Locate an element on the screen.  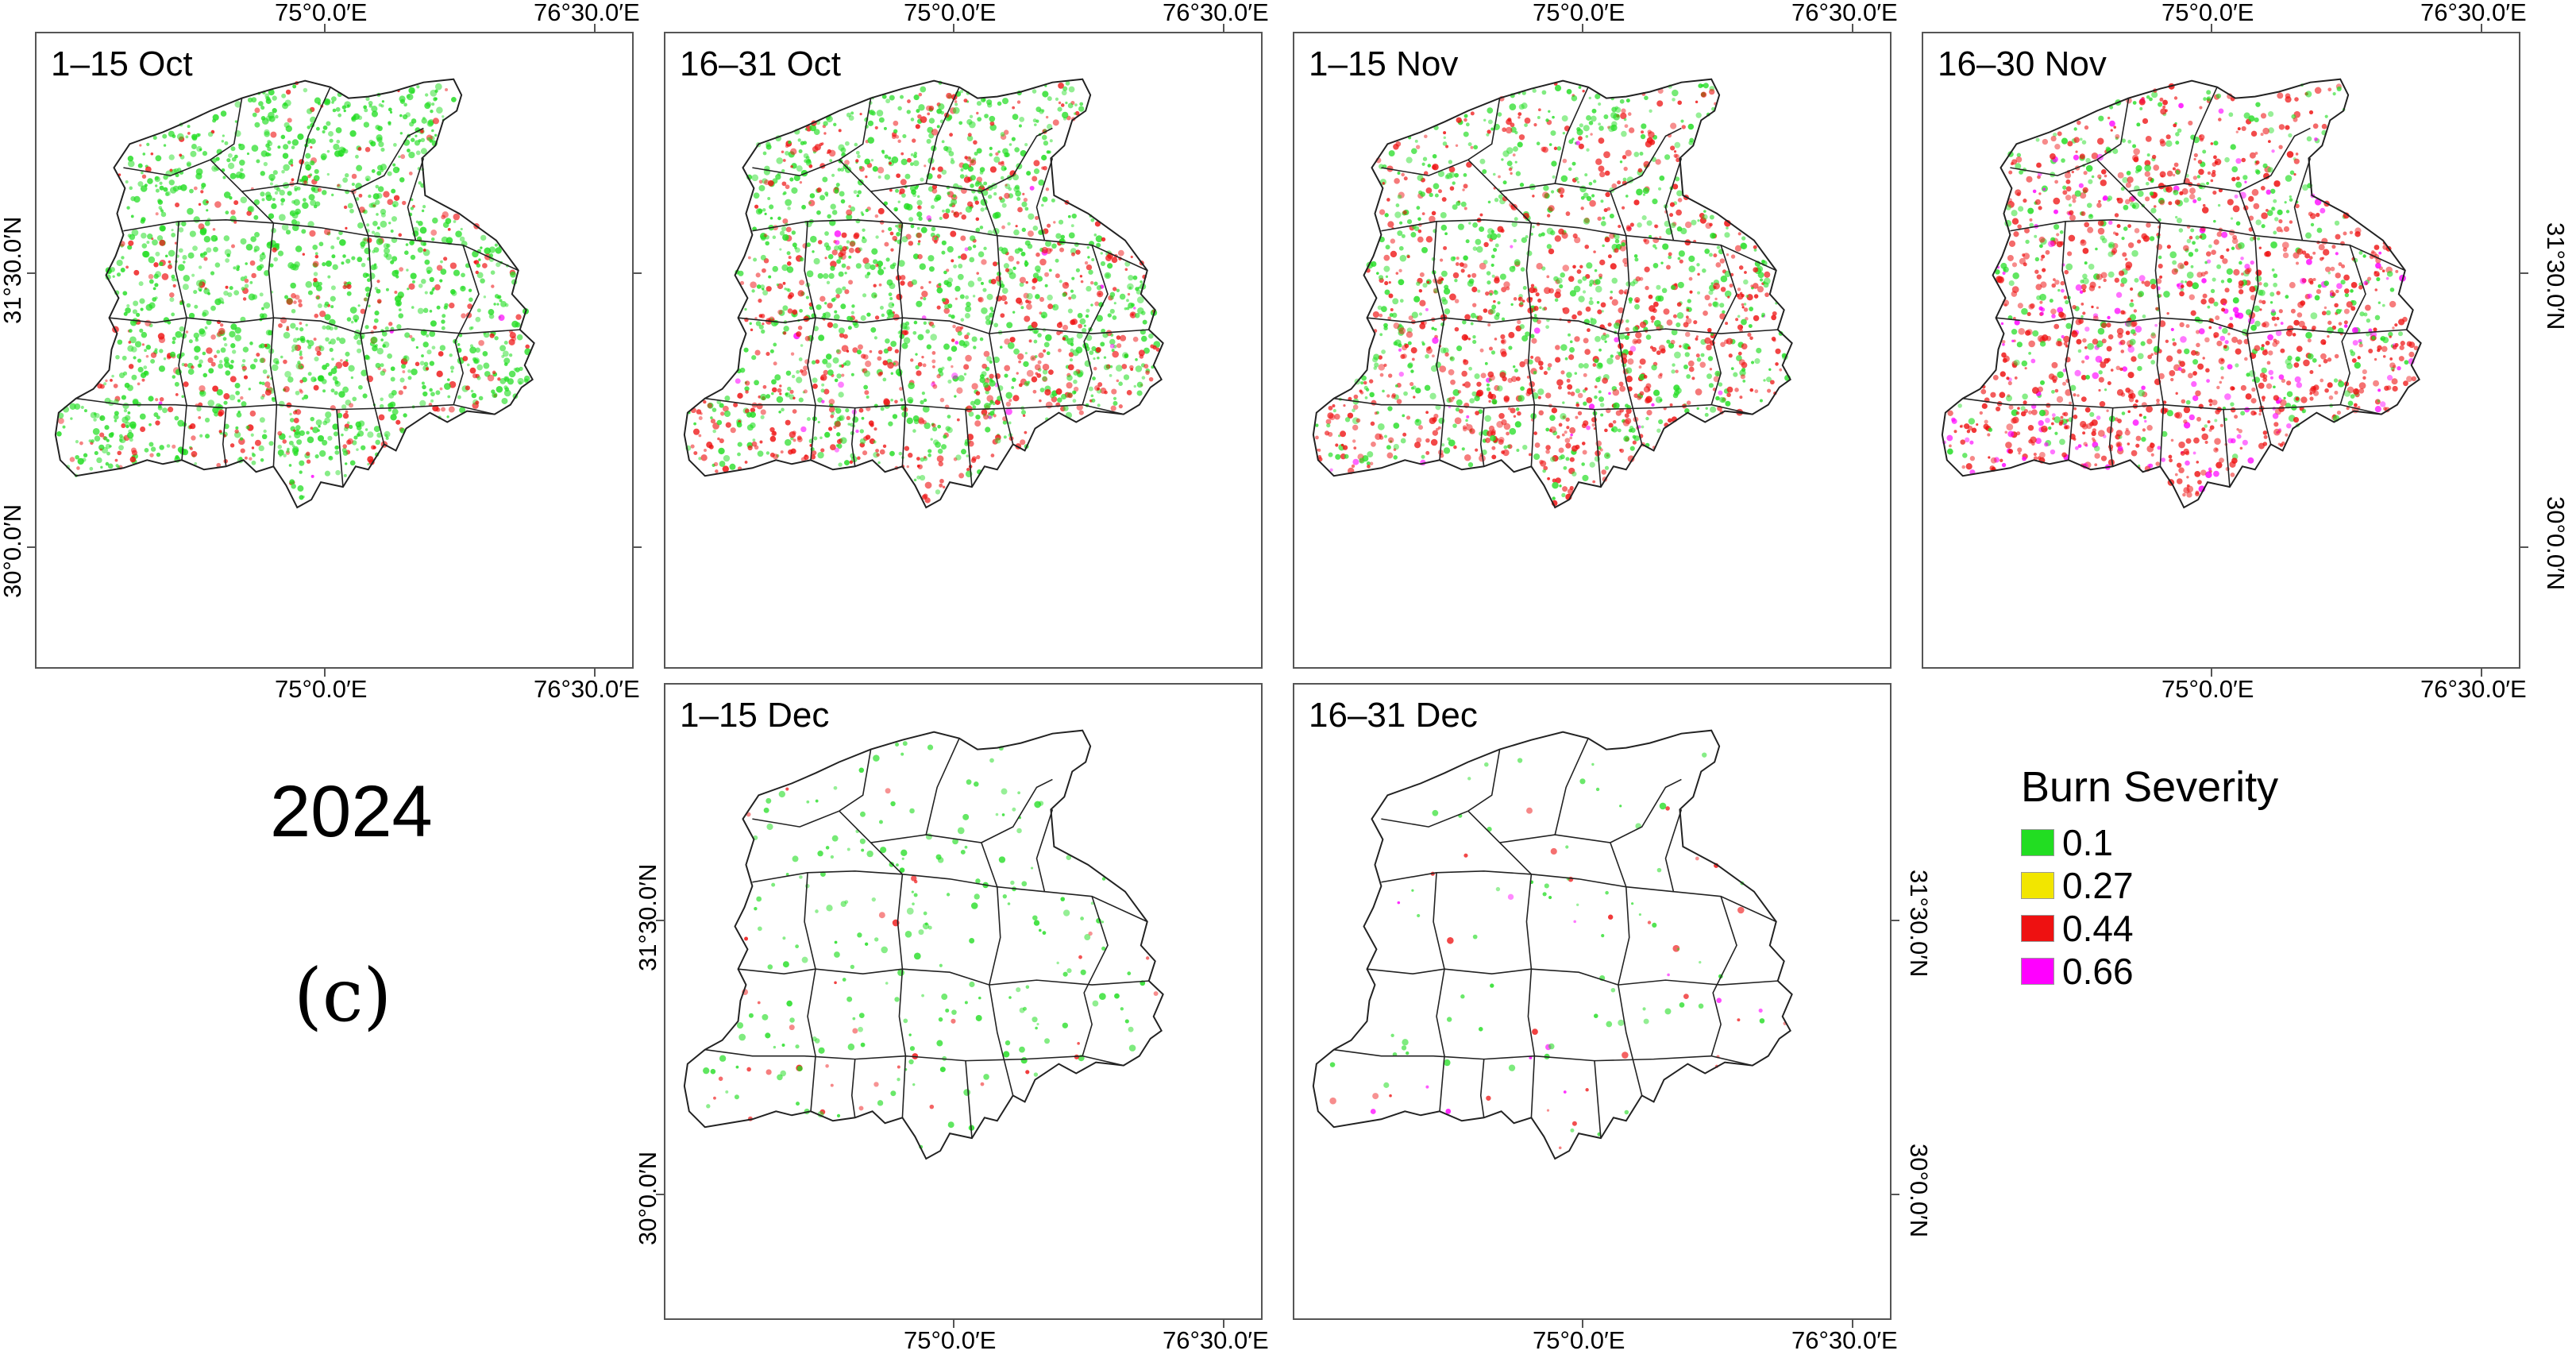
map-panel-dec-2: 16–31 Dec is located at coordinates (1592, 1001).